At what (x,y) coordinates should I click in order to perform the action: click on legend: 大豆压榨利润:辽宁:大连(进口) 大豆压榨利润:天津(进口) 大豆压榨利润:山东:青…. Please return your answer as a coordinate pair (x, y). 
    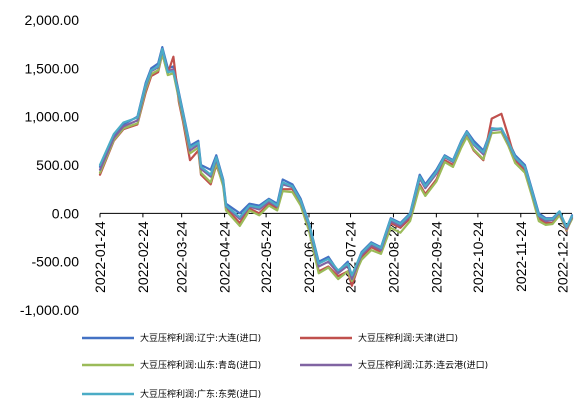
    Looking at the image, I should click on (285, 366).